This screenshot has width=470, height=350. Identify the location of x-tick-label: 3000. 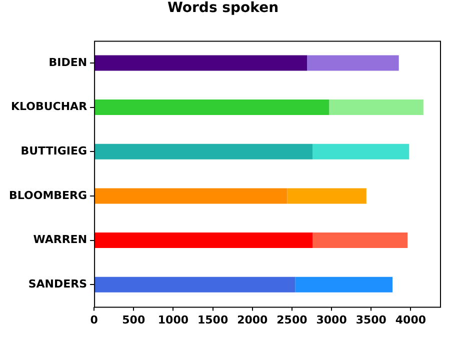
(332, 319).